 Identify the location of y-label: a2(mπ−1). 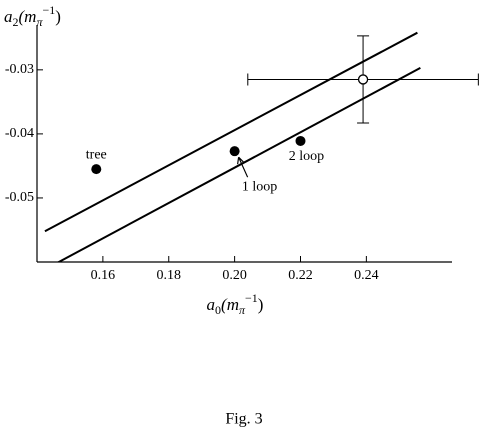
(32, 16).